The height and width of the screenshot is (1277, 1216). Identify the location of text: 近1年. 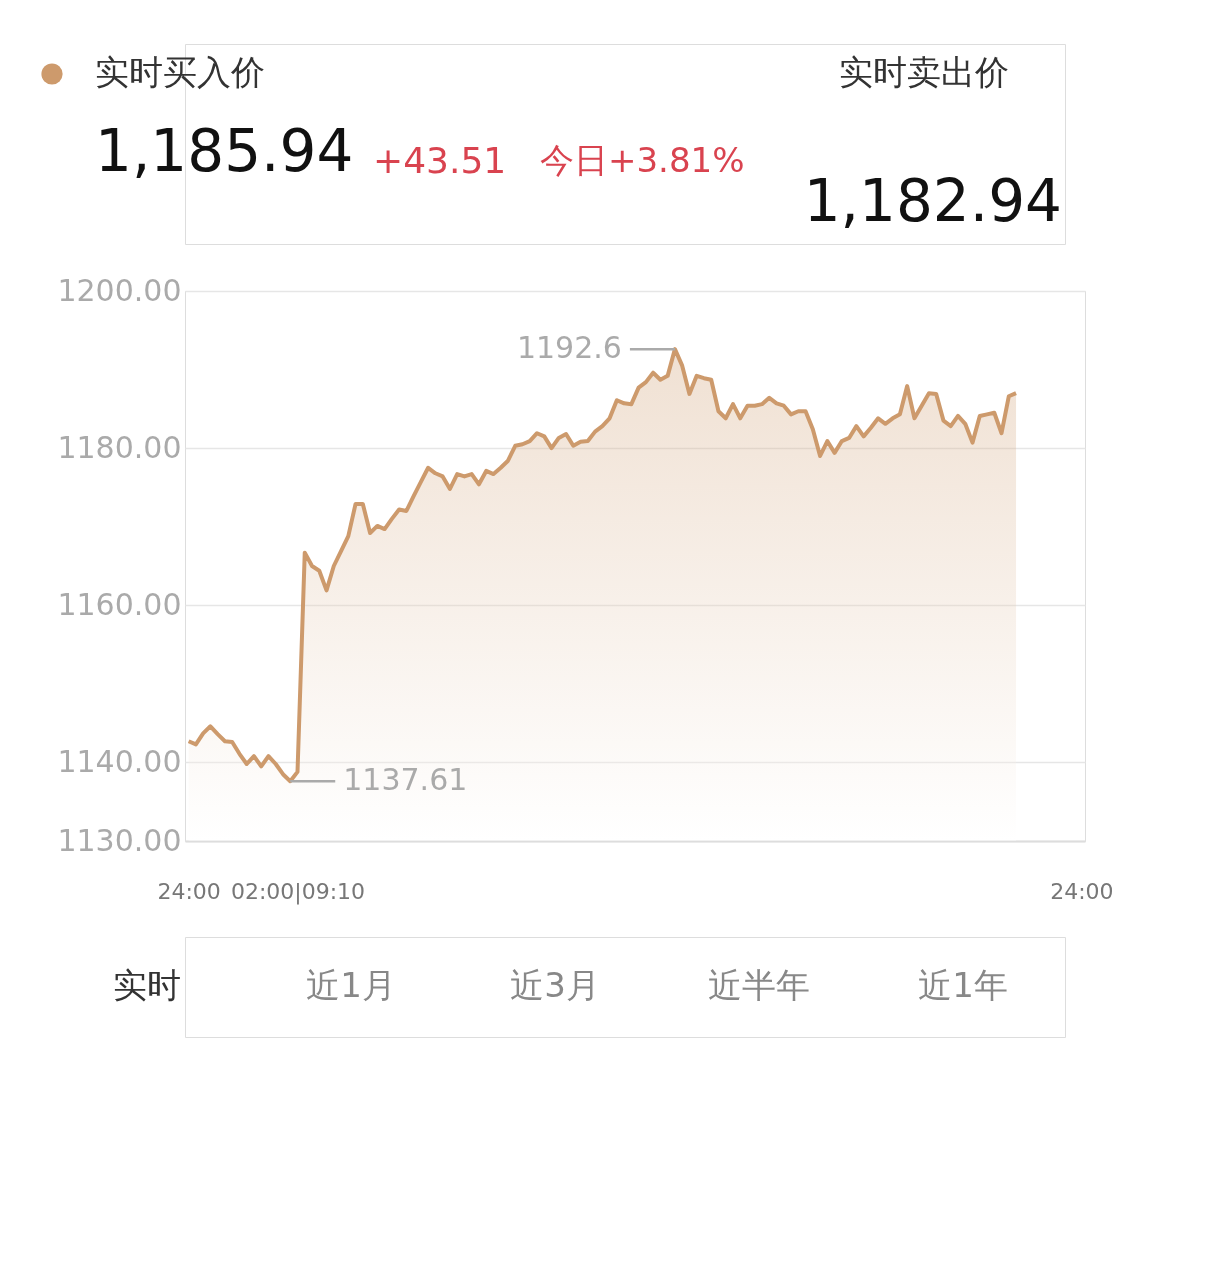
(963, 985).